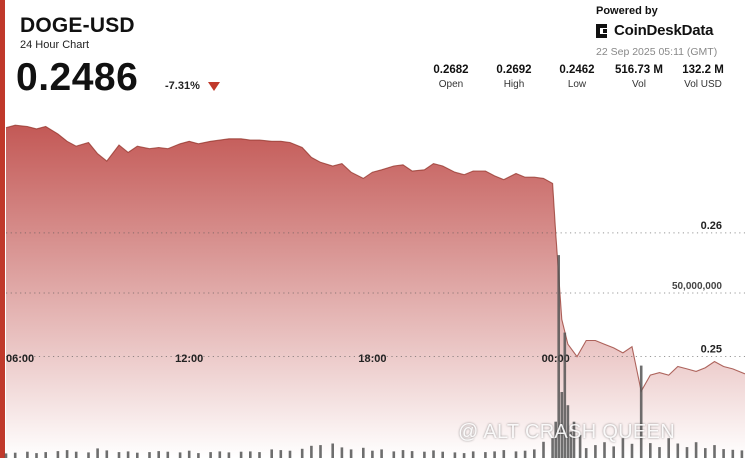 The image size is (745, 458). What do you see at coordinates (577, 77) in the screenshot?
I see `stat-low: 0.2462 Low` at bounding box center [577, 77].